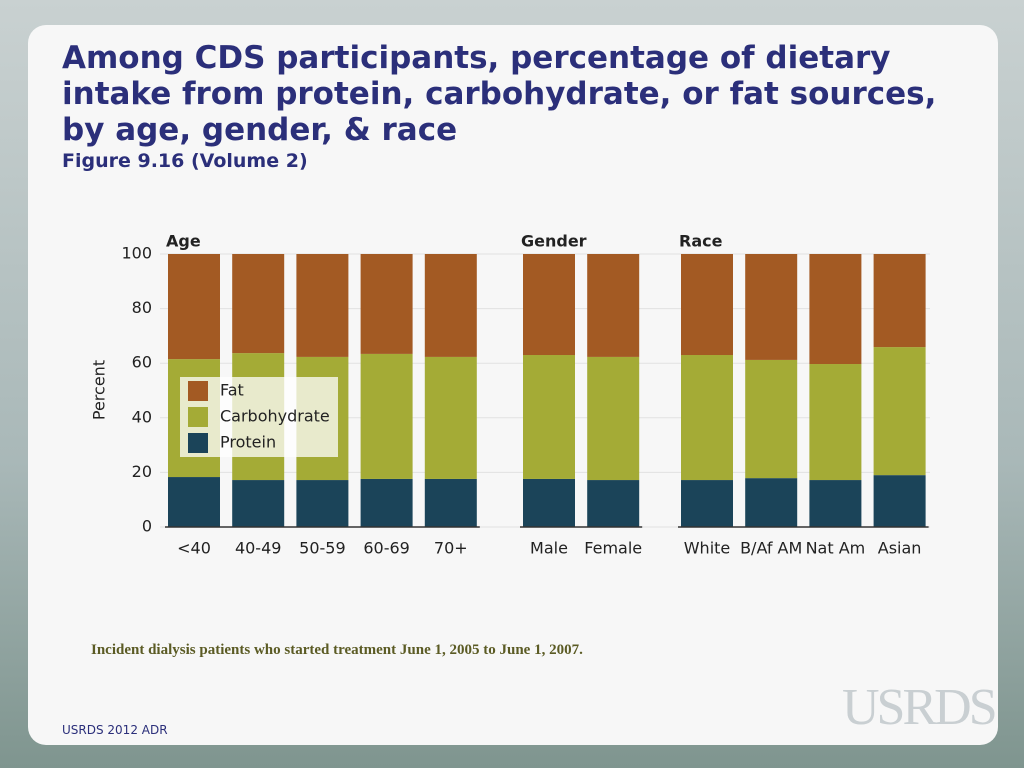 The height and width of the screenshot is (768, 1024). Describe the element at coordinates (183, 241) in the screenshot. I see `panel-title: Age` at that location.